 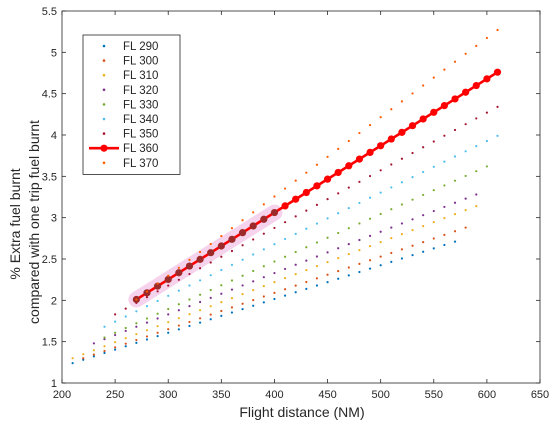 I want to click on legend-label: FL 360, so click(x=140, y=149).